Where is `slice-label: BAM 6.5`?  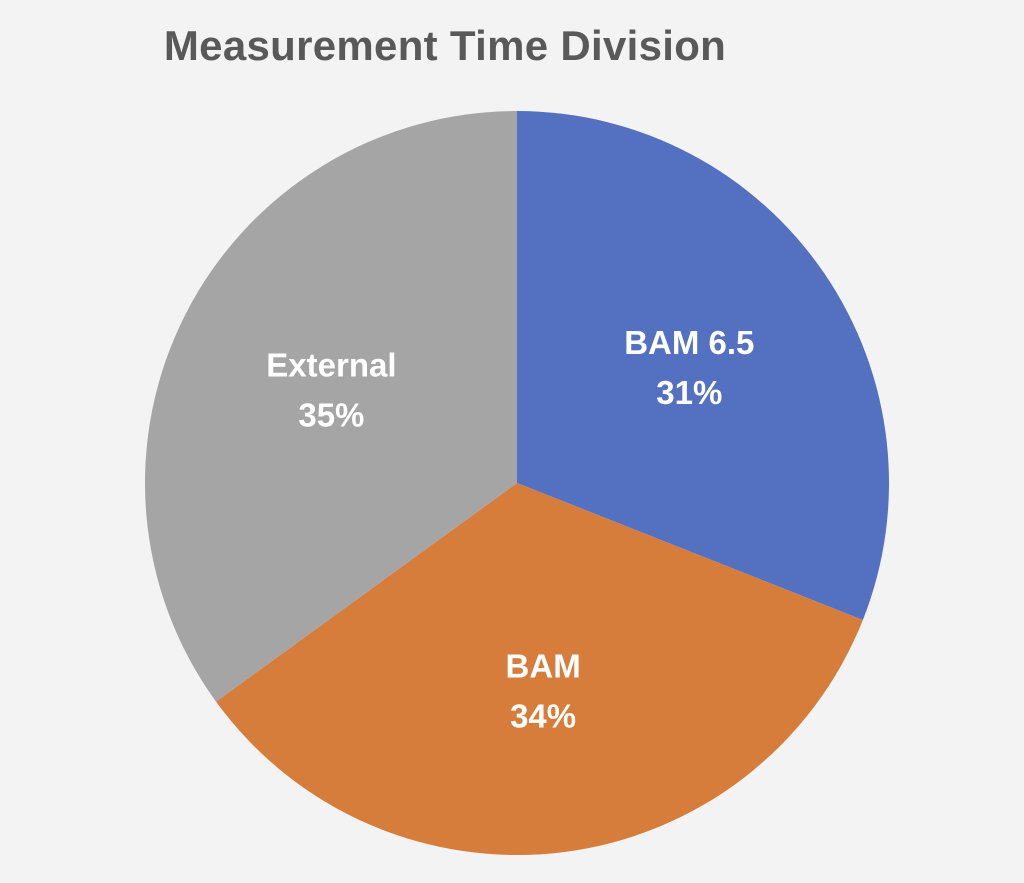 slice-label: BAM 6.5 is located at coordinates (689, 342).